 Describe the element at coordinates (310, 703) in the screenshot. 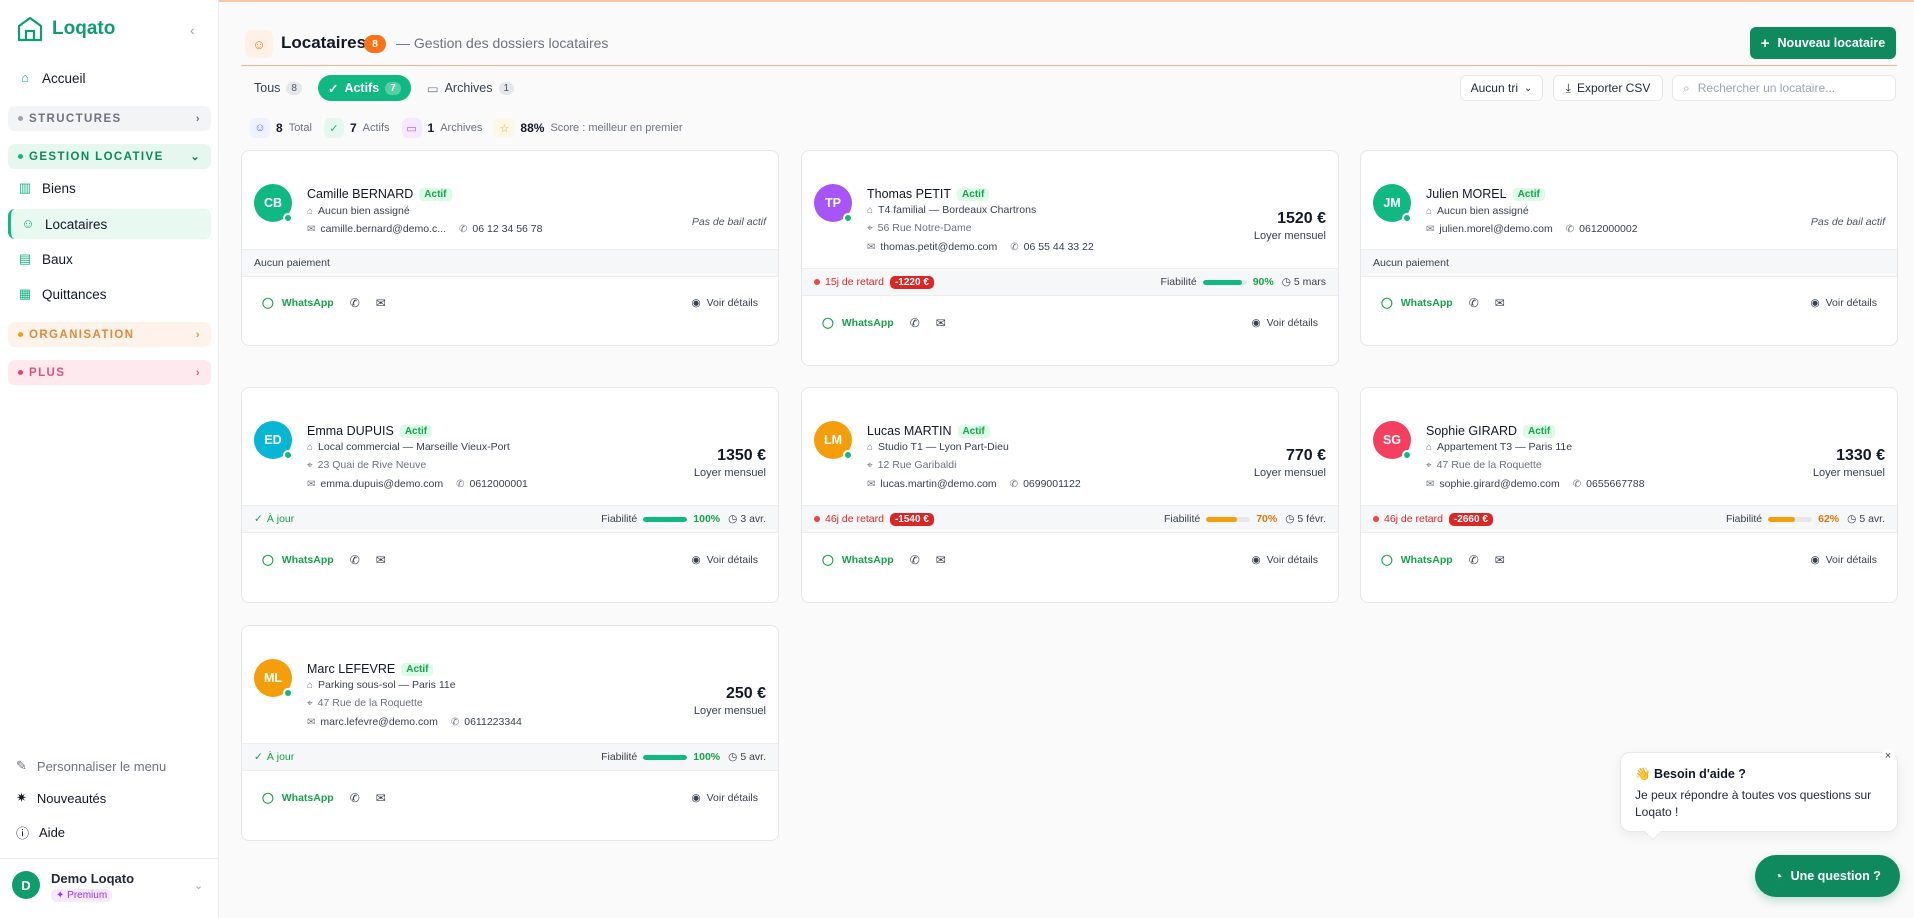

I see `map-pin-icon: ⌖` at that location.